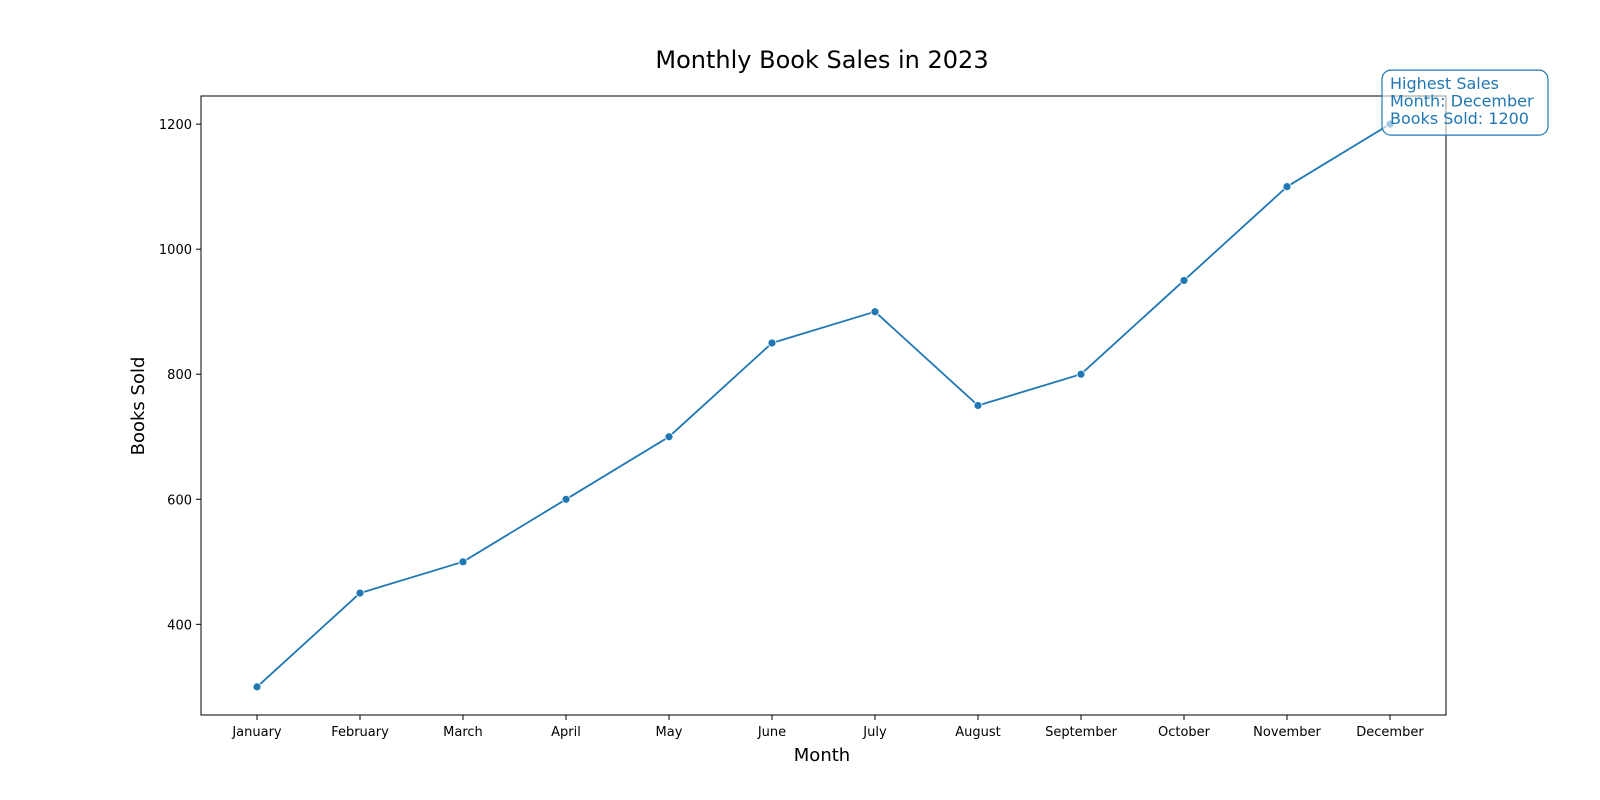 The image size is (1600, 800). I want to click on chart-title: Monthly Book Sales in 2023, so click(821, 60).